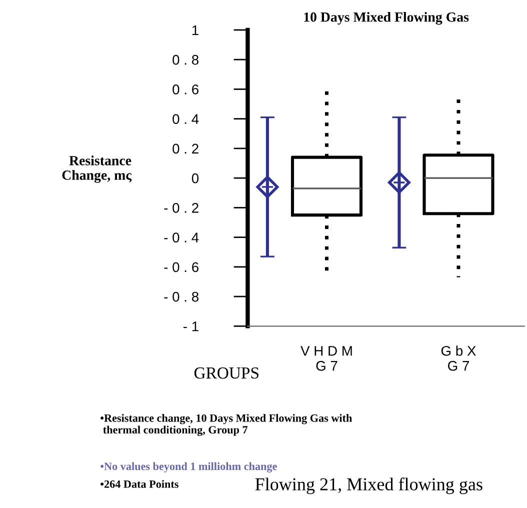  Describe the element at coordinates (188, 467) in the screenshot. I see `text: •No values beyond 1 milliohm change` at that location.